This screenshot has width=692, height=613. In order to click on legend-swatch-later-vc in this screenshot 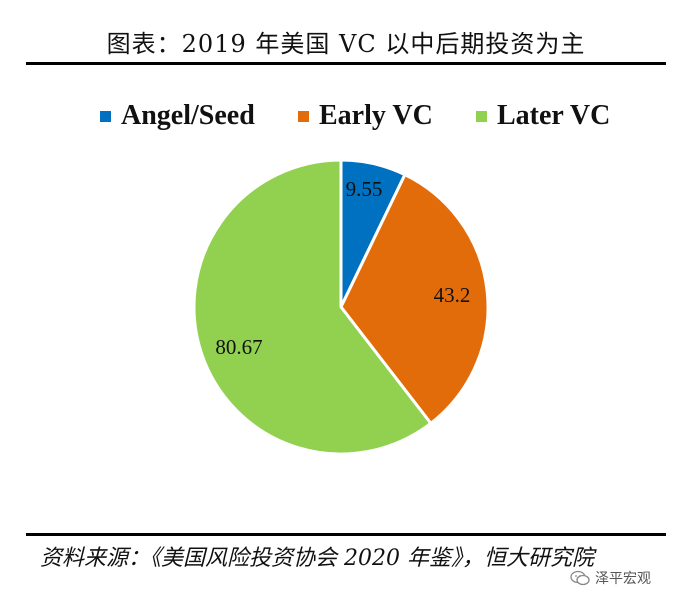, I will do `click(481, 116)`.